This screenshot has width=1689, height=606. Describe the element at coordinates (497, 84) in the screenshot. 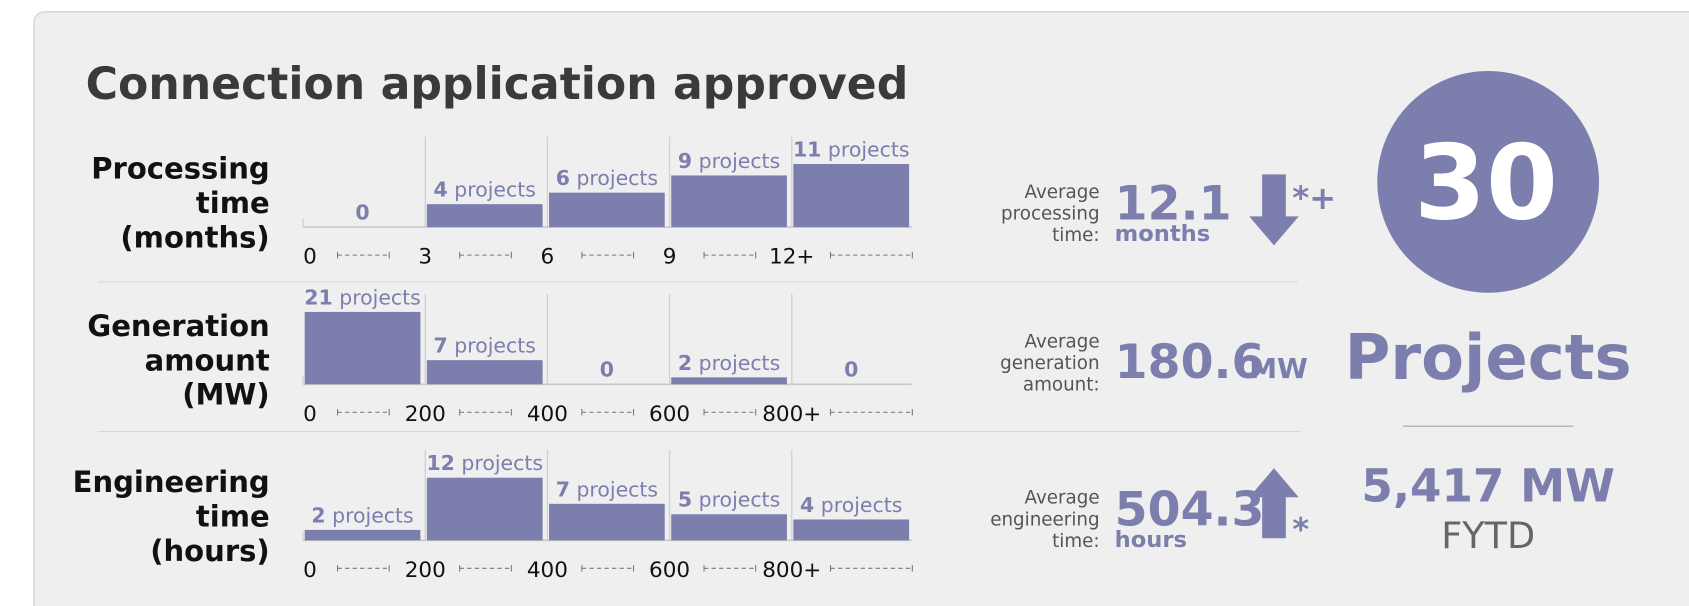

I see `card-title: Connection application approved` at that location.